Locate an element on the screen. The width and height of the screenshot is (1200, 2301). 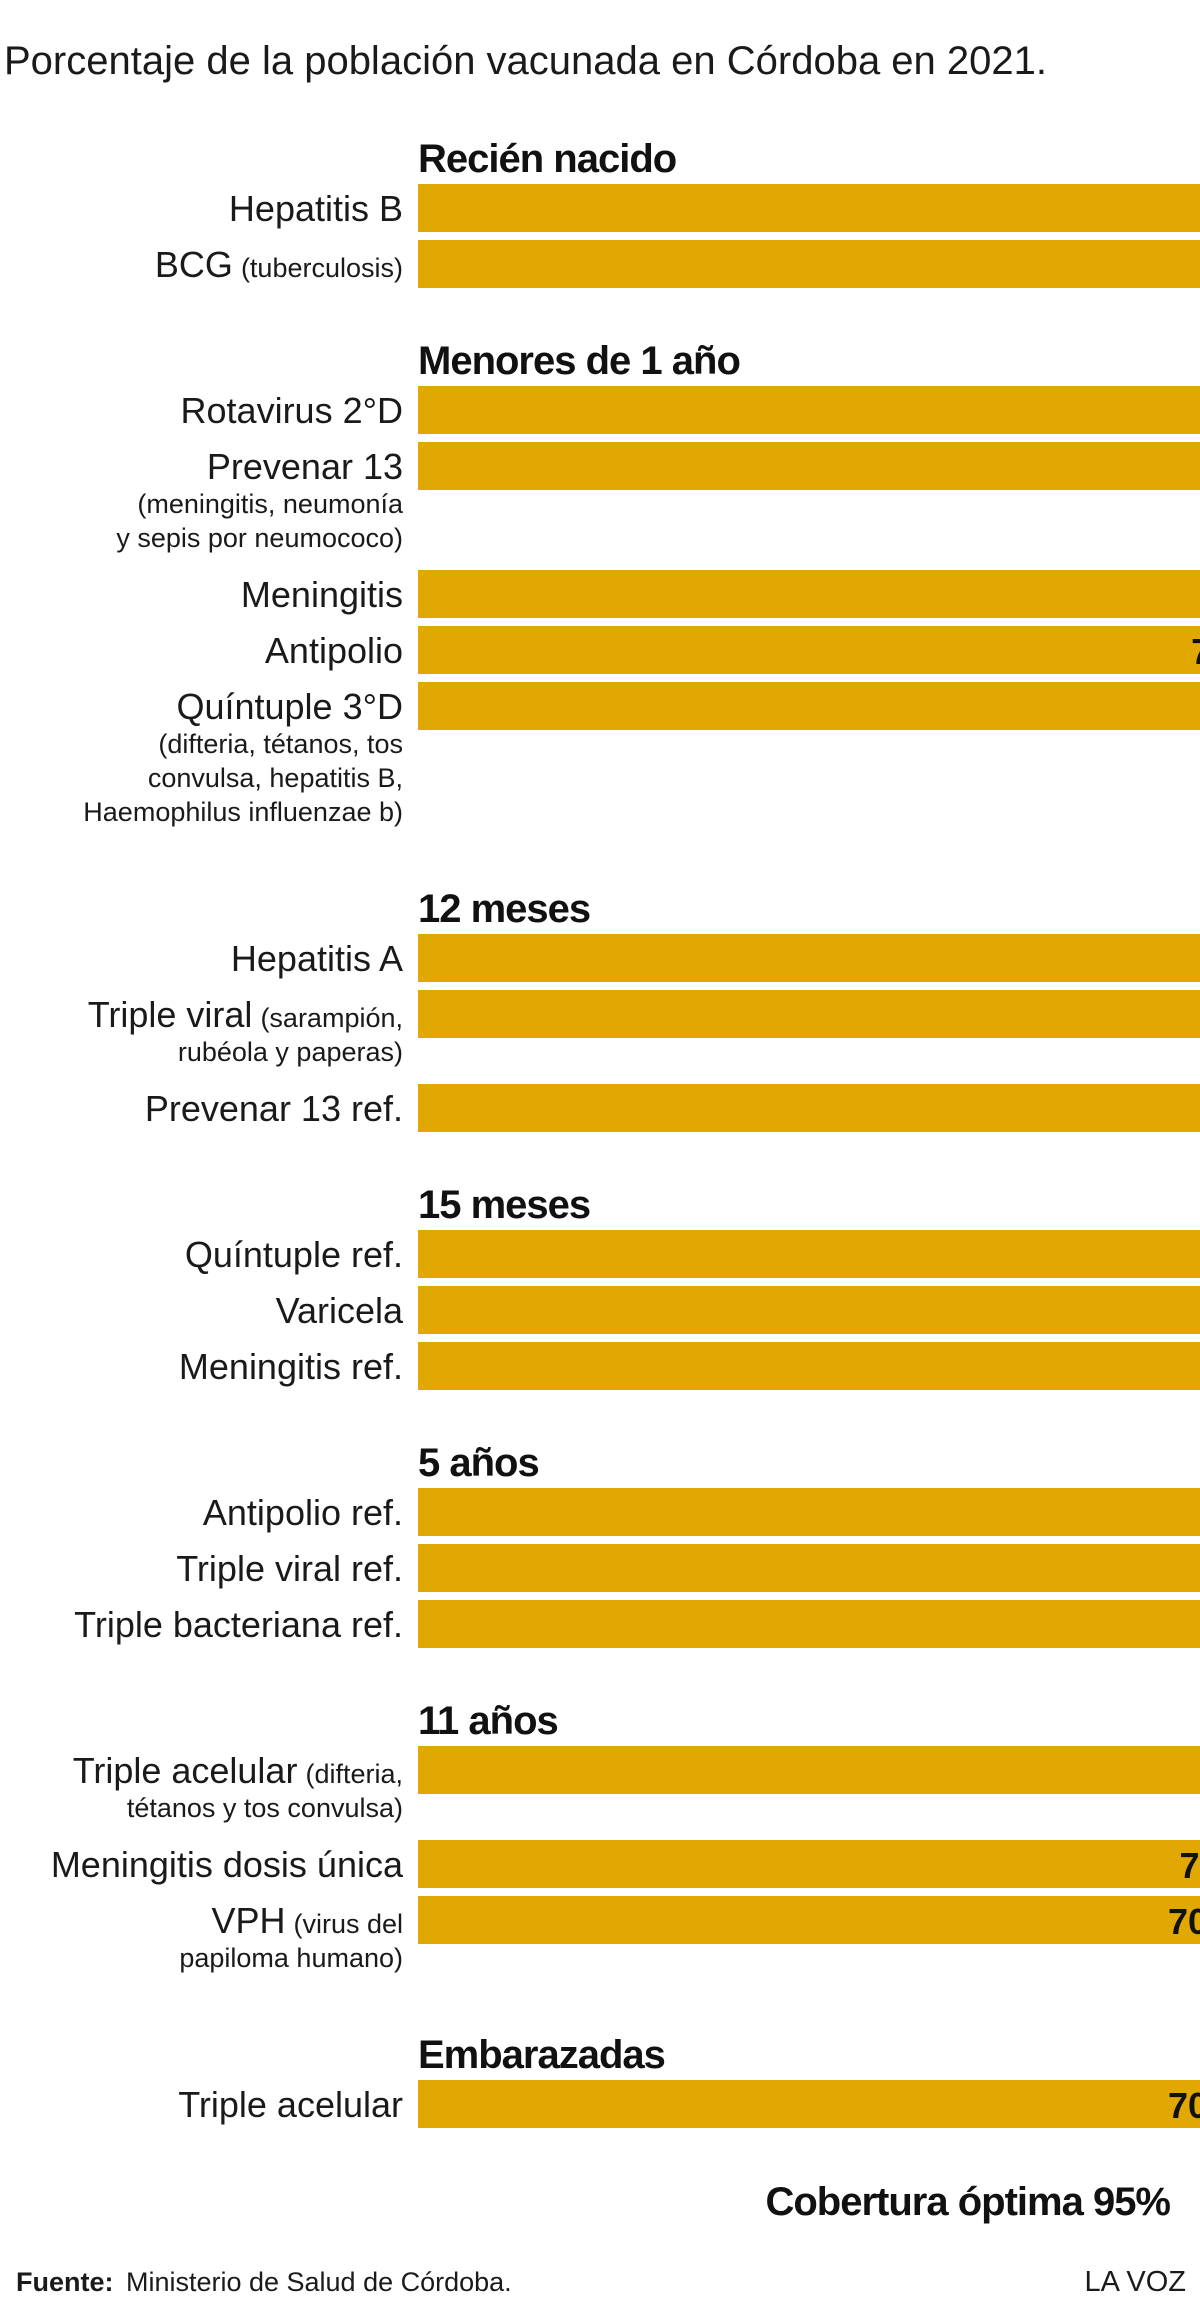
bar-row: 70 Triple acelular is located at coordinates (689, 2104).